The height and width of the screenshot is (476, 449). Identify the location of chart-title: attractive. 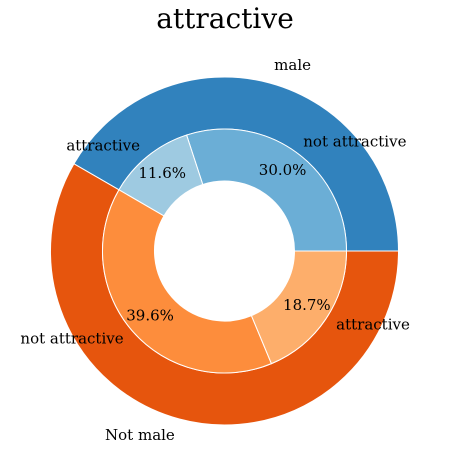
(225, 18).